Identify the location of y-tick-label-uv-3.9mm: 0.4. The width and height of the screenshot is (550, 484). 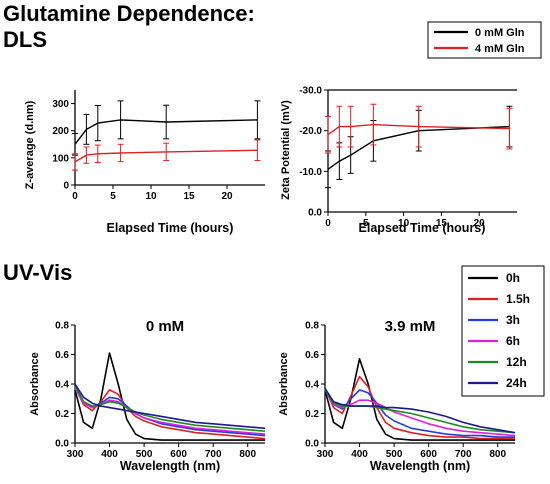
(312, 385).